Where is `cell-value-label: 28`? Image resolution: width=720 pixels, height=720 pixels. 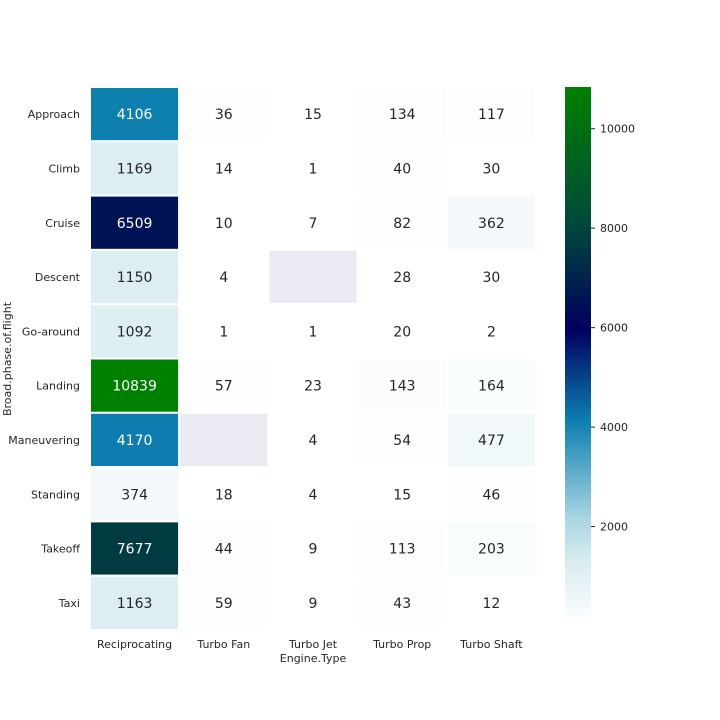
cell-value-label: 28 is located at coordinates (402, 278).